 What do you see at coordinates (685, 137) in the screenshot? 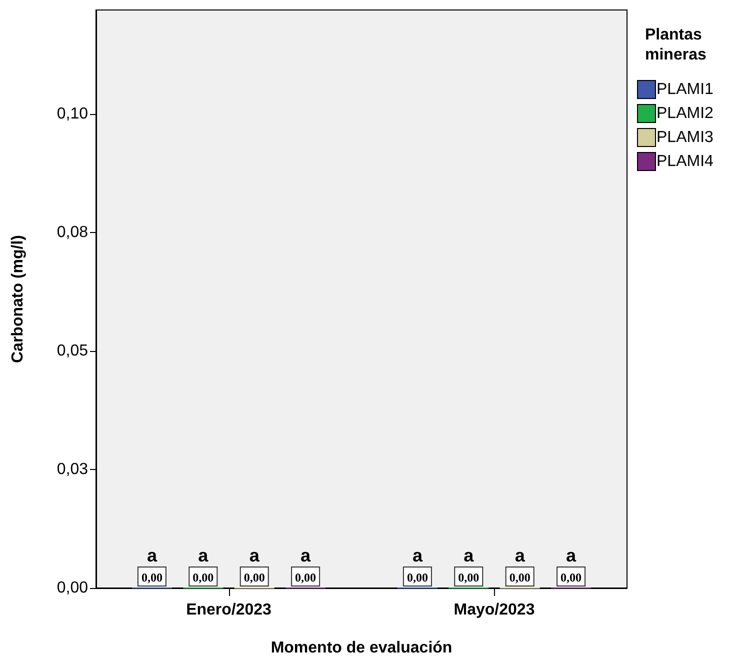
I see `legend-label: PLAMI3` at bounding box center [685, 137].